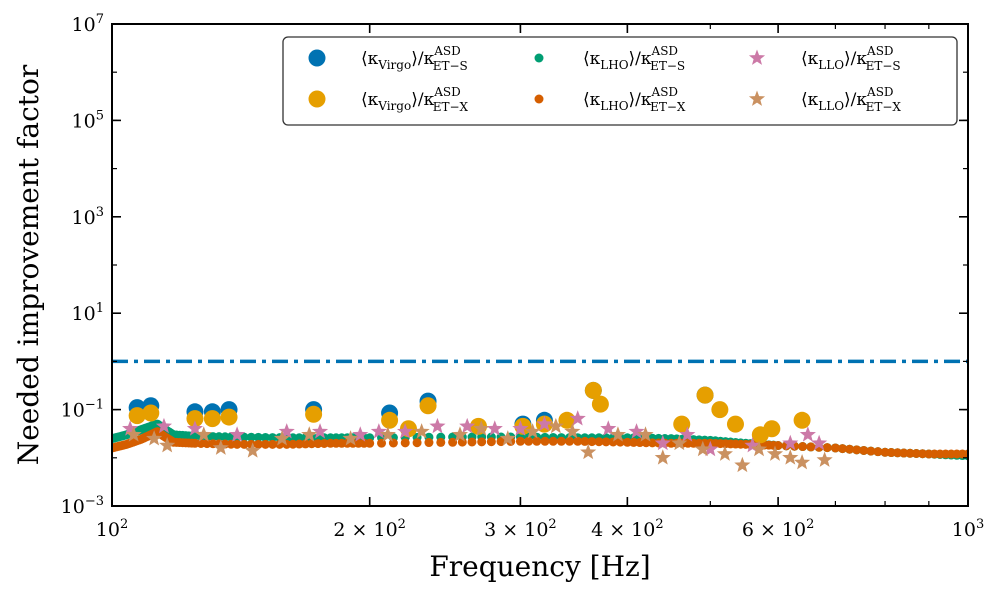  What do you see at coordinates (82, 410) in the screenshot?
I see `y-tick-label: 10⁻¹` at bounding box center [82, 410].